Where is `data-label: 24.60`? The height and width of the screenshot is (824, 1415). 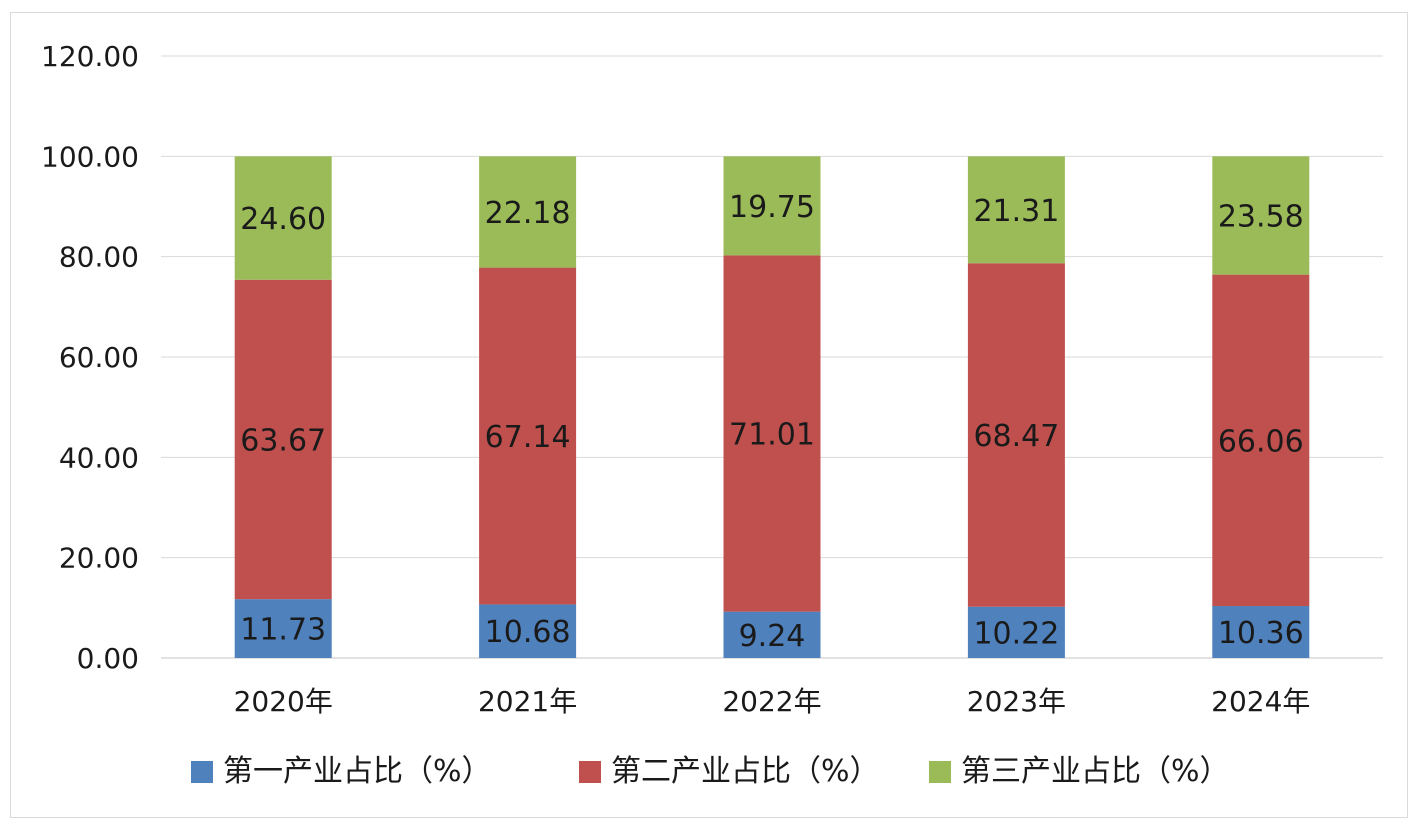 data-label: 24.60 is located at coordinates (283, 219).